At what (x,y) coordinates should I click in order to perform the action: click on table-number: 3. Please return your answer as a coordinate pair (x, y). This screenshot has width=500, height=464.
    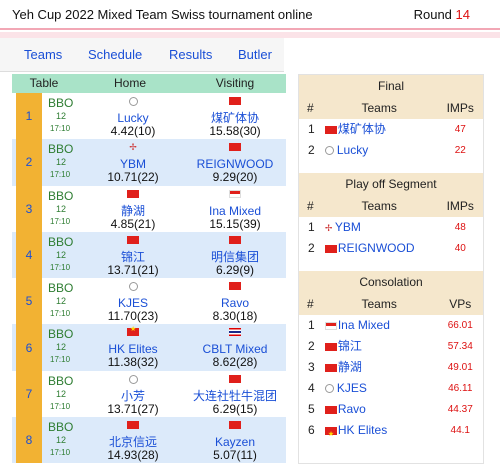
    Looking at the image, I should click on (29, 208).